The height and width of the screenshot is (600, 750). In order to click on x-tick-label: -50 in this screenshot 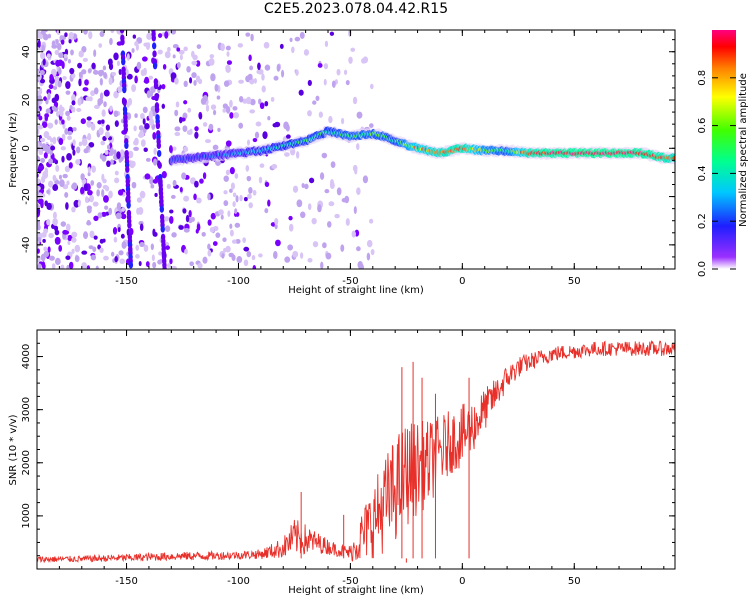, I will do `click(350, 281)`.